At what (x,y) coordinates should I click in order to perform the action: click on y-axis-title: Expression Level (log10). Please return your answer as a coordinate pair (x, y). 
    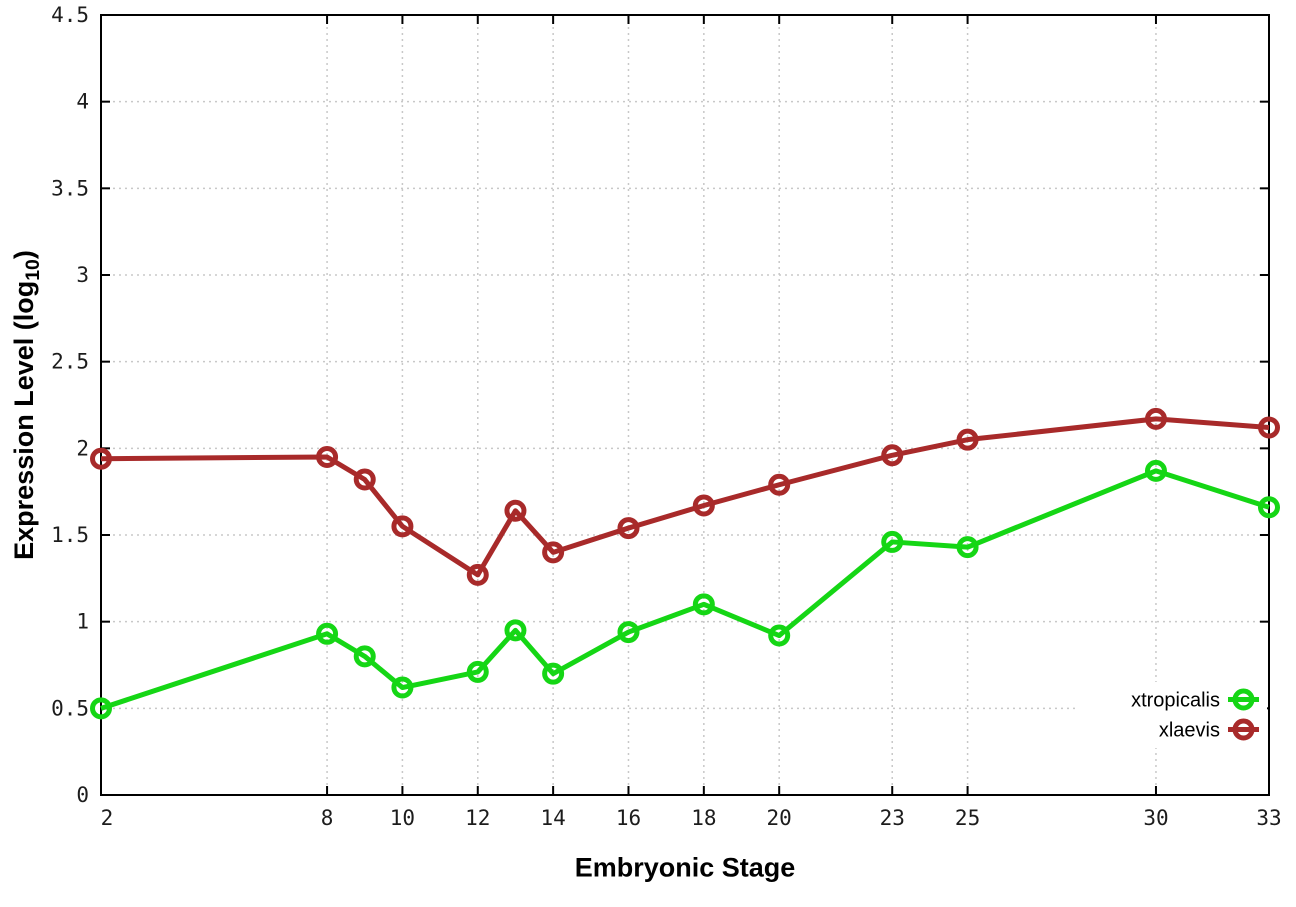
    Looking at the image, I should click on (27, 405).